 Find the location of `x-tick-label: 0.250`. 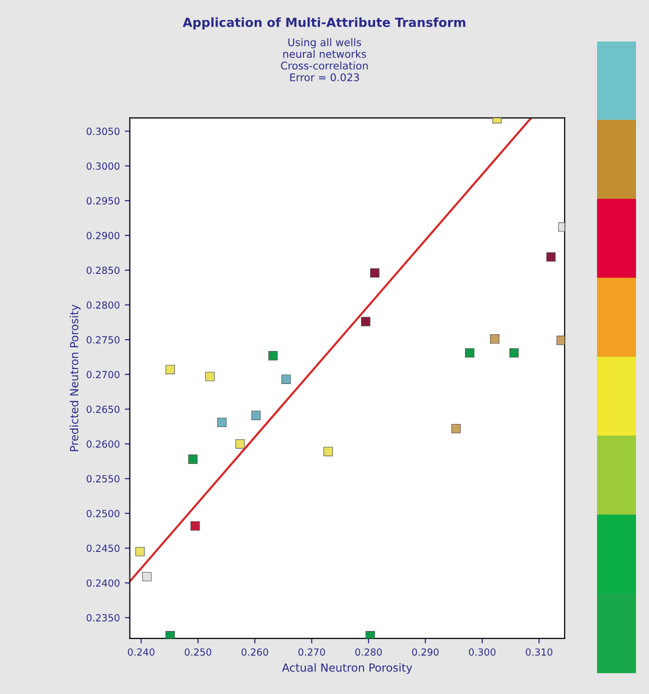

x-tick-label: 0.250 is located at coordinates (198, 652).